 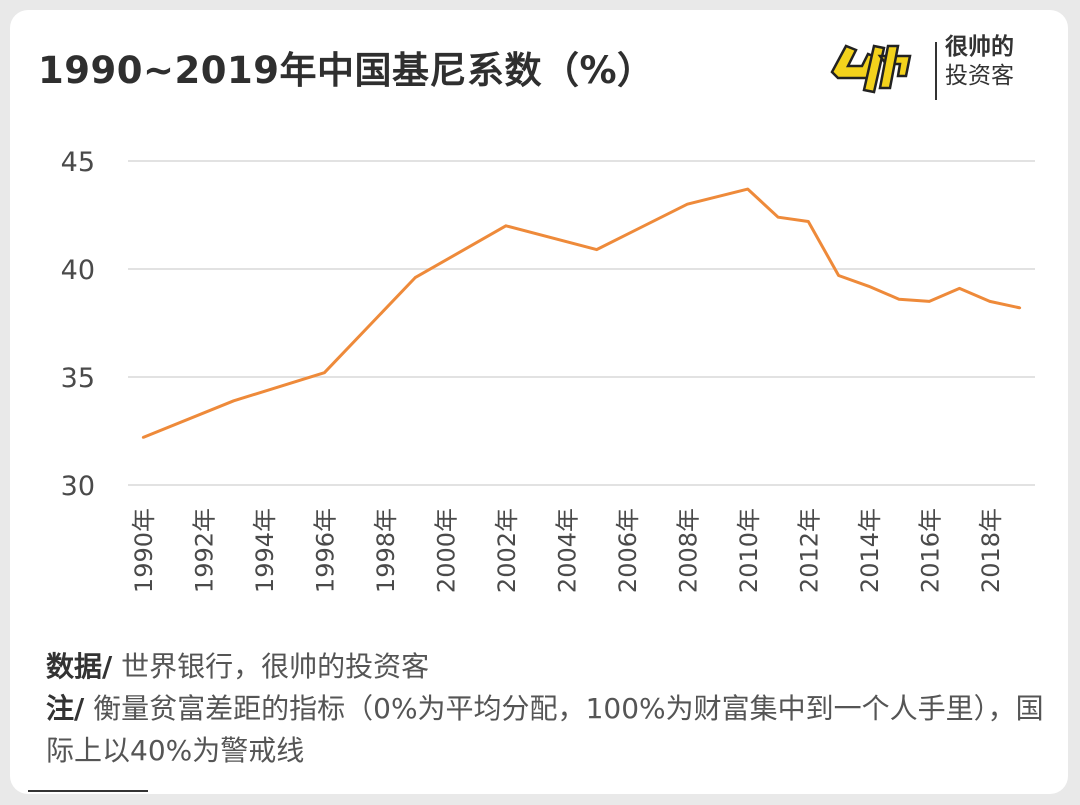 I want to click on y-tick-label: 40, so click(x=78, y=270).